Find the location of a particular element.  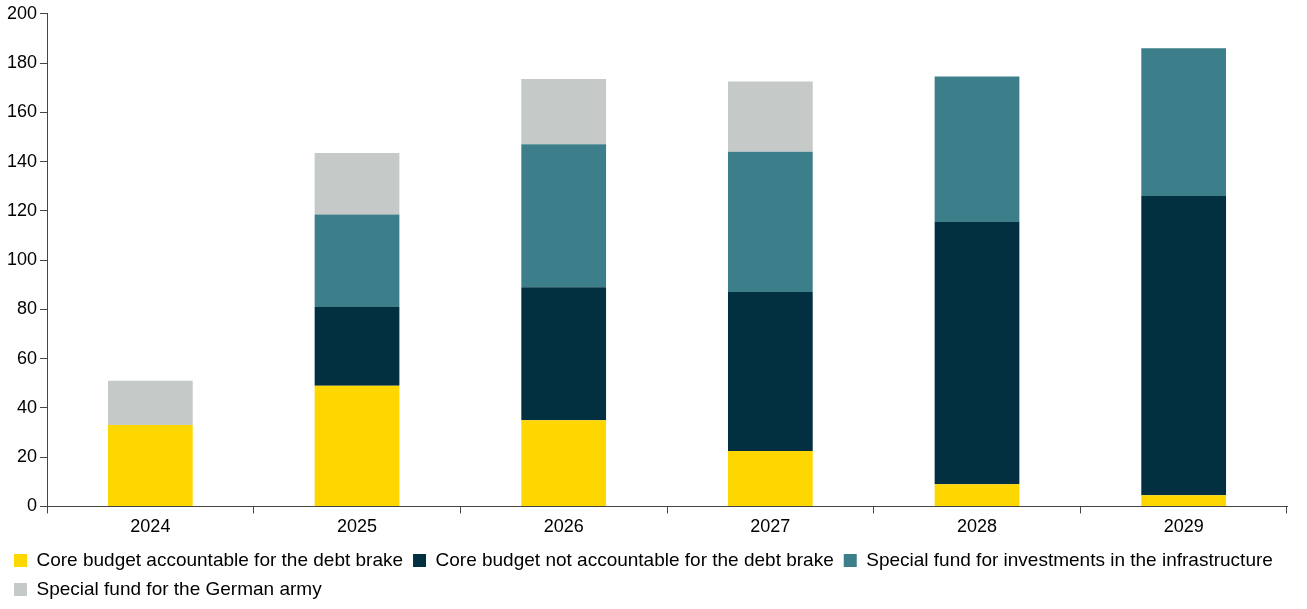

y-tick-label: 100 is located at coordinates (22, 259).